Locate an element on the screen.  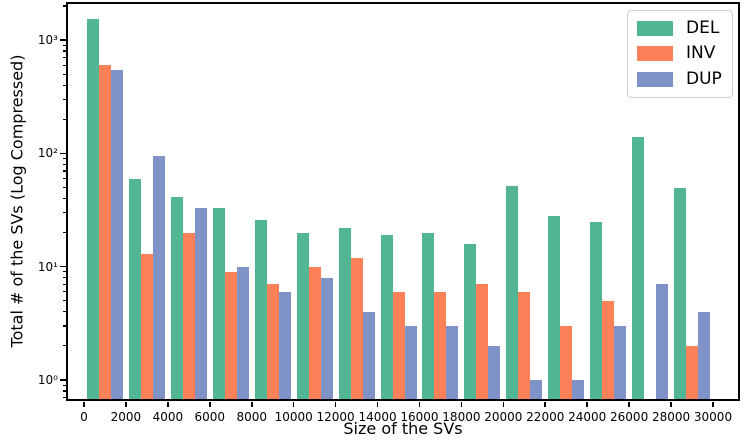
x-axis-title: Size of the SVs is located at coordinates (403, 428).